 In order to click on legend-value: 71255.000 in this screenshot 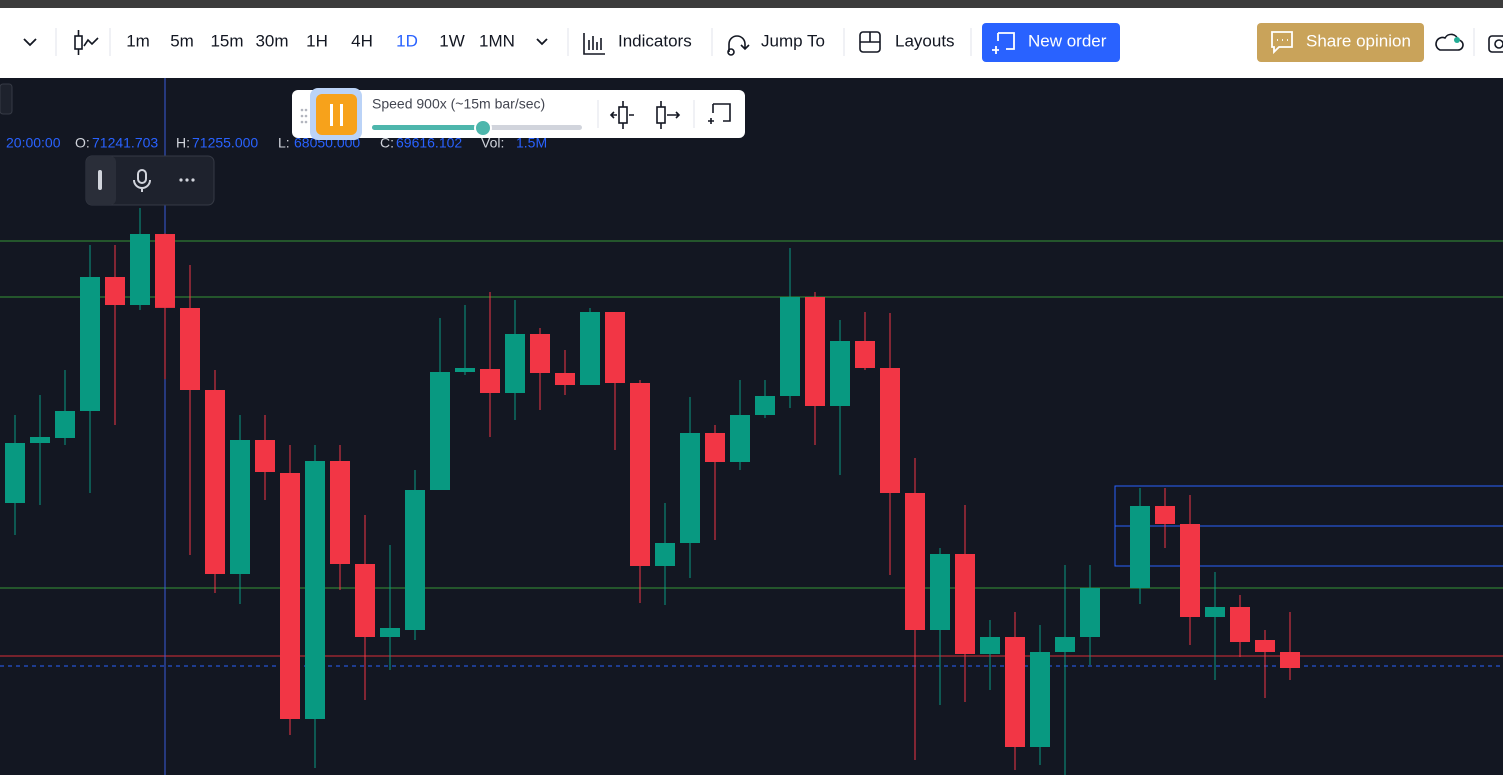, I will do `click(225, 143)`.